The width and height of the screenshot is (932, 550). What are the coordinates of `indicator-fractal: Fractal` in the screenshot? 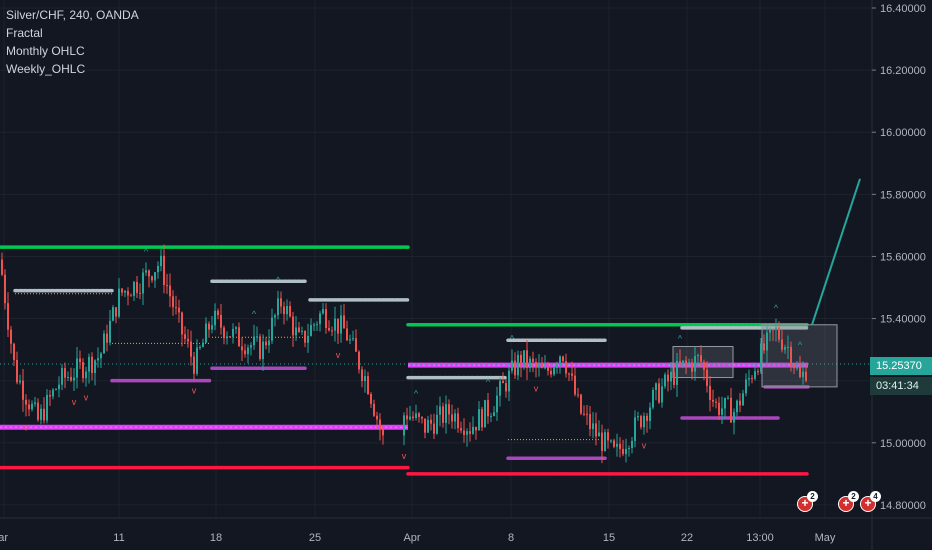 It's located at (24, 33).